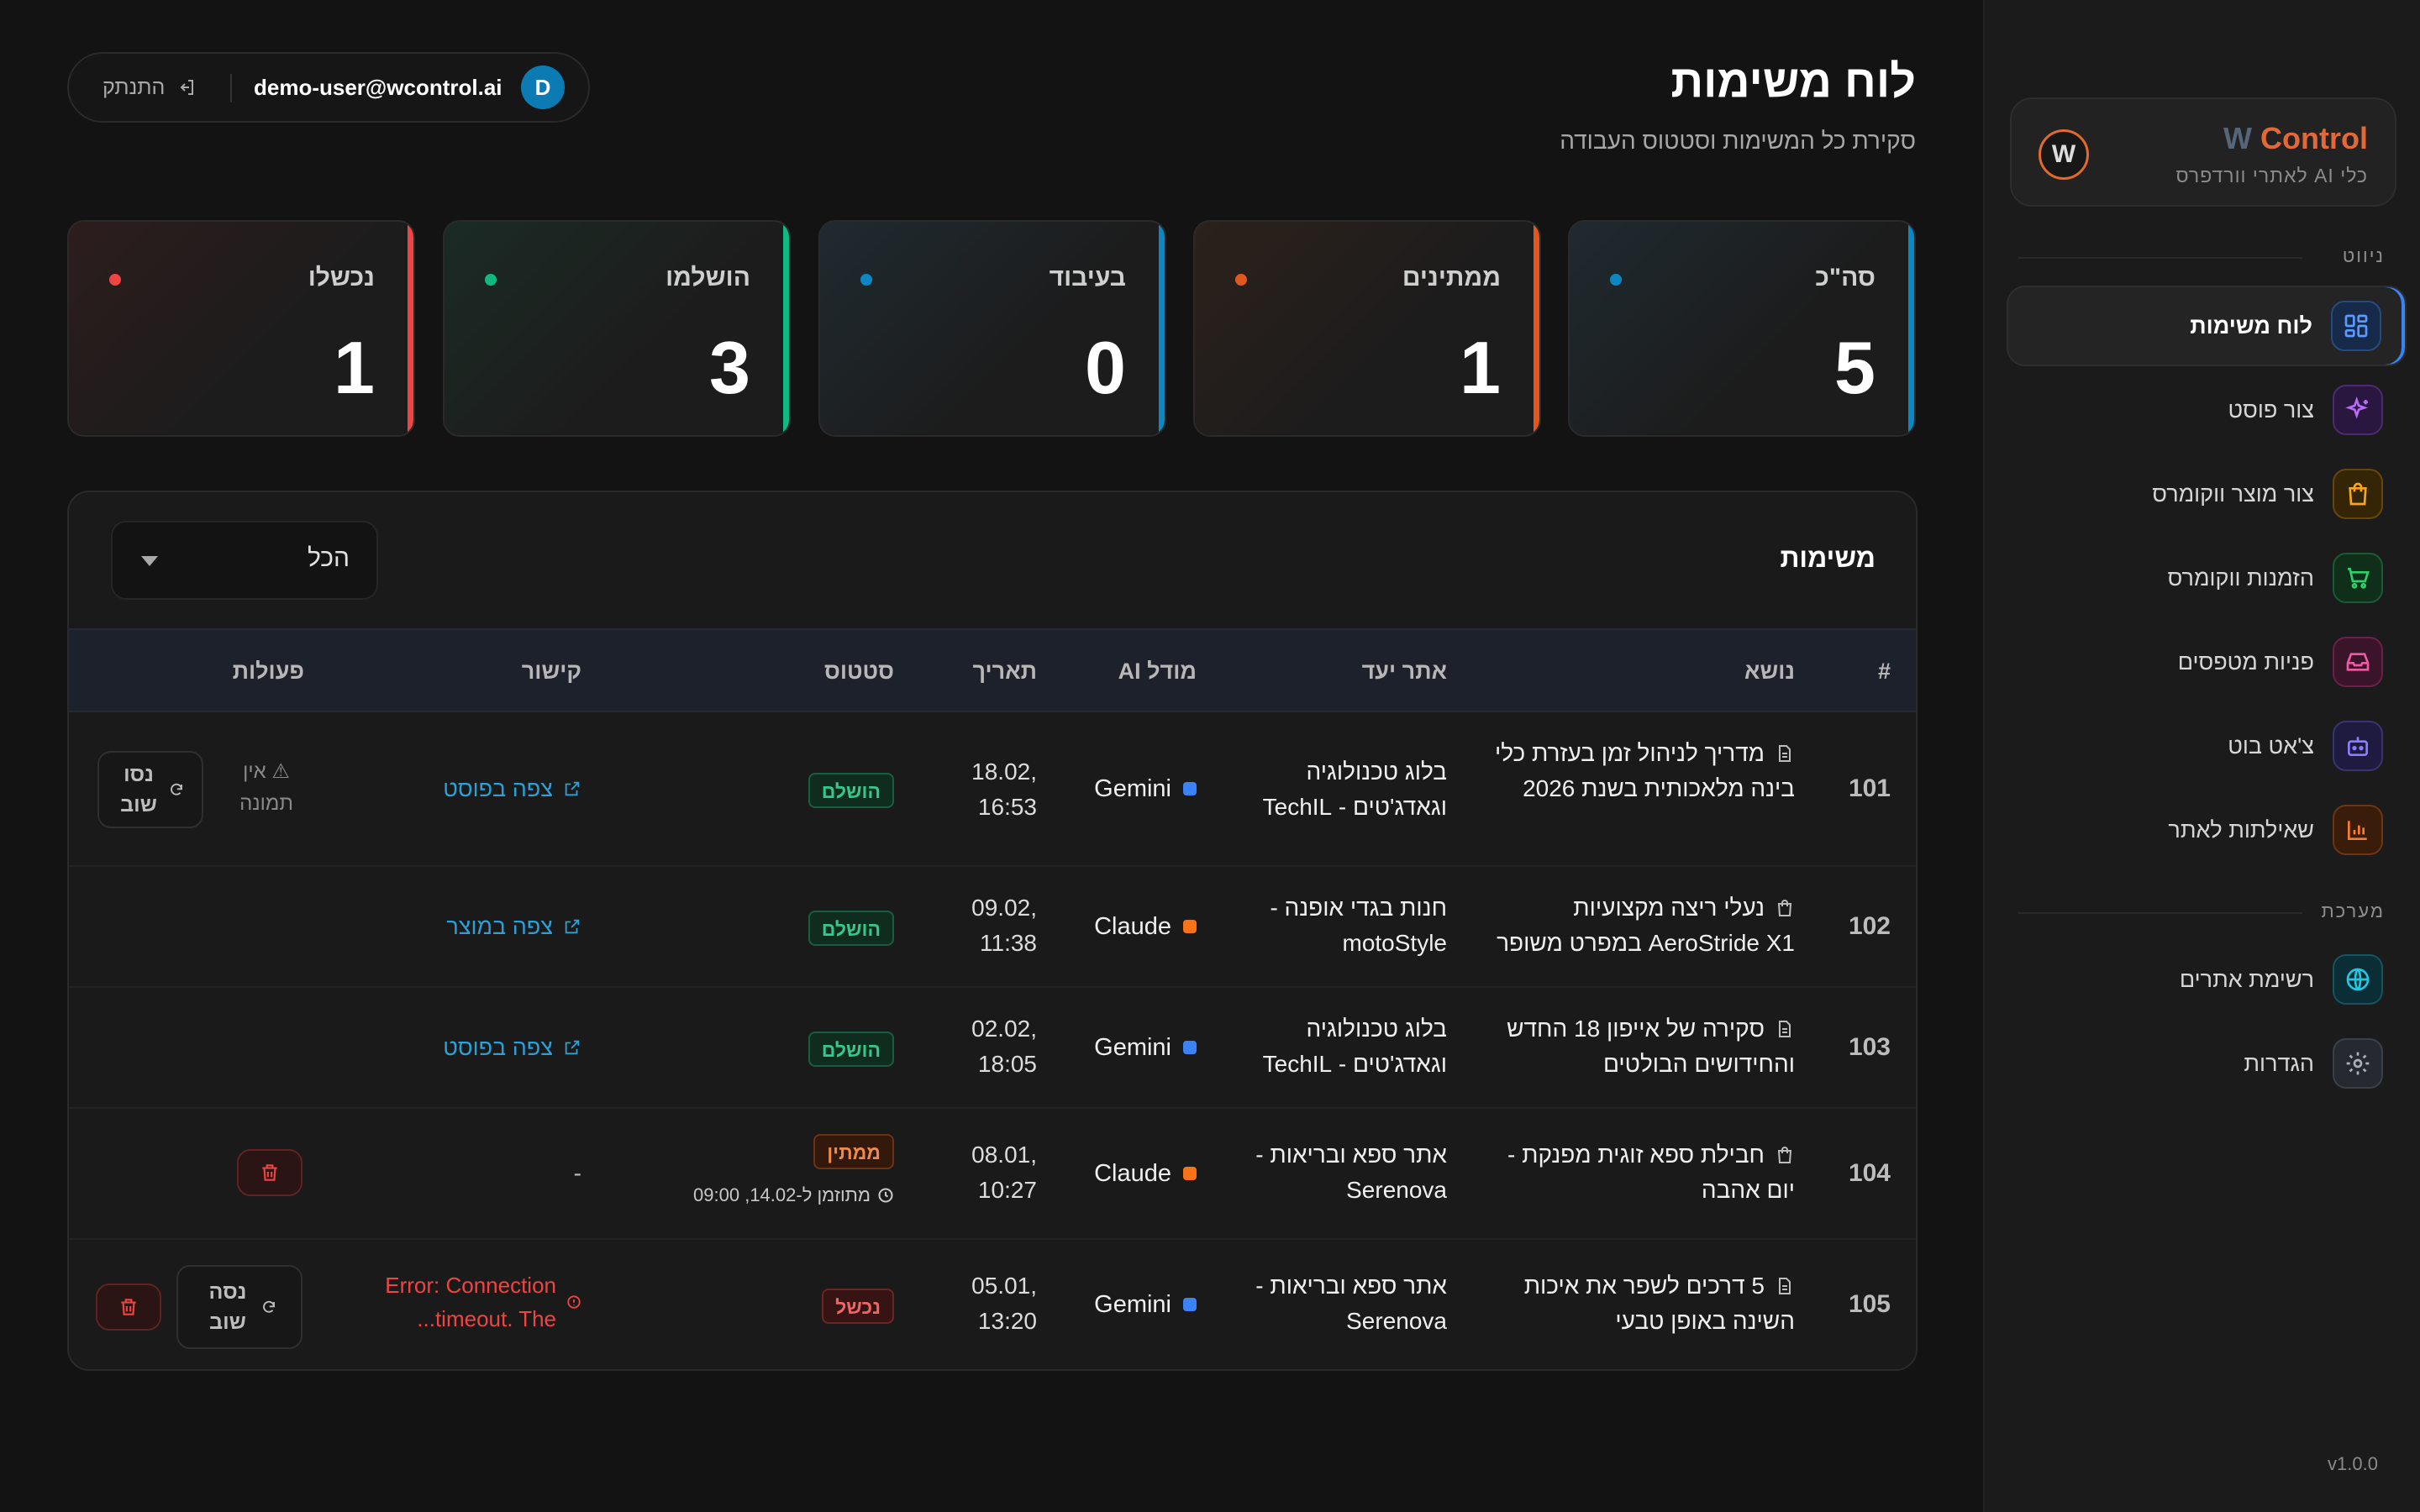  I want to click on sparkle-icon, so click(2358, 410).